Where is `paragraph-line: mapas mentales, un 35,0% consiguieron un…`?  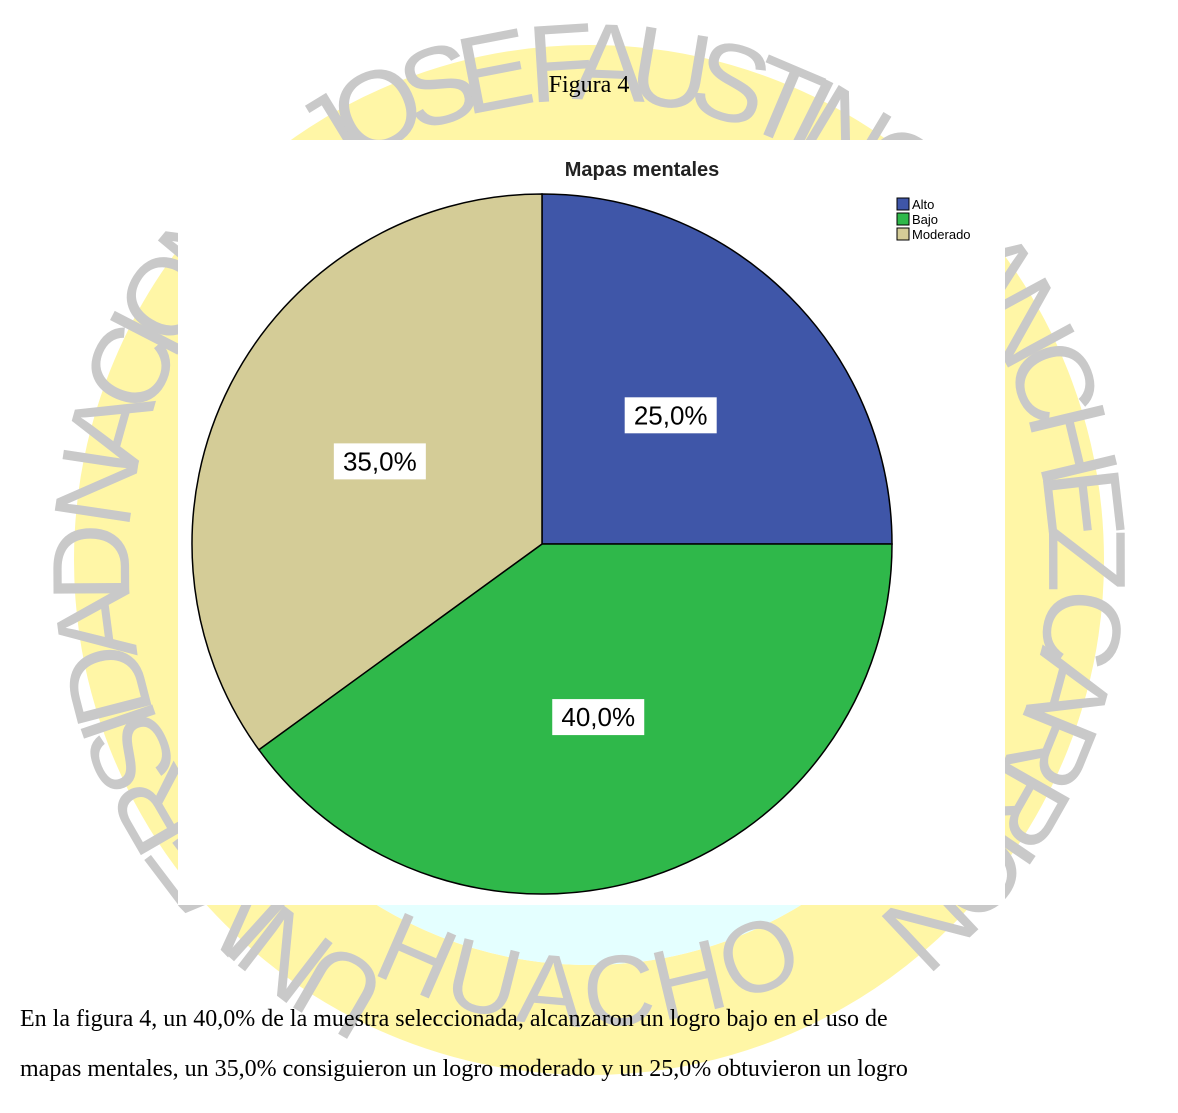
paragraph-line: mapas mentales, un 35,0% consiguieron un… is located at coordinates (464, 1069).